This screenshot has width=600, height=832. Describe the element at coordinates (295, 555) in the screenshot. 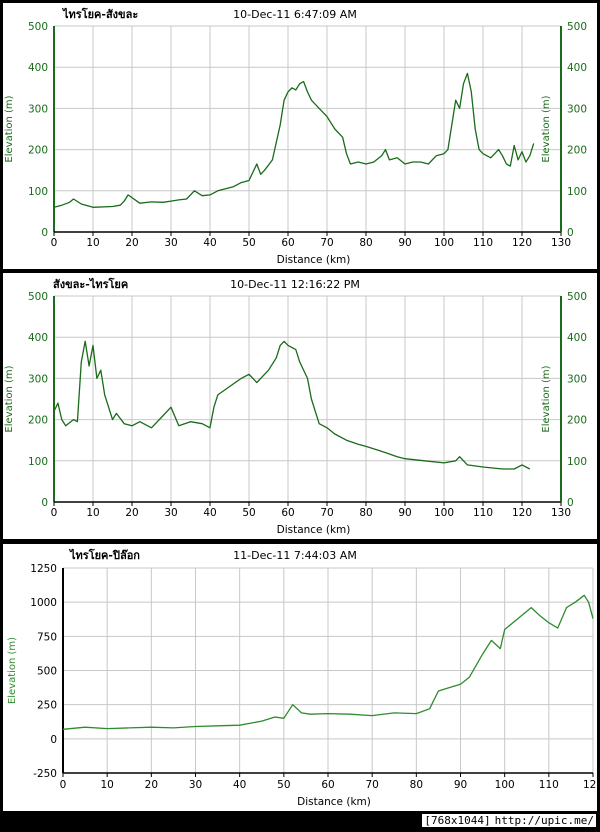

I see `timestamp: 11-Dec-11 7:44:03 AM` at that location.